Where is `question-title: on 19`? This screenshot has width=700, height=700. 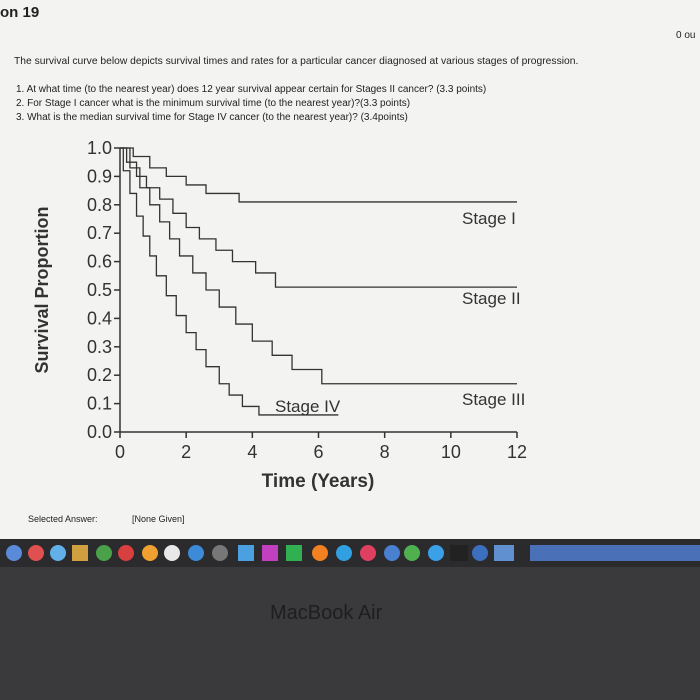
question-title: on 19 is located at coordinates (20, 12).